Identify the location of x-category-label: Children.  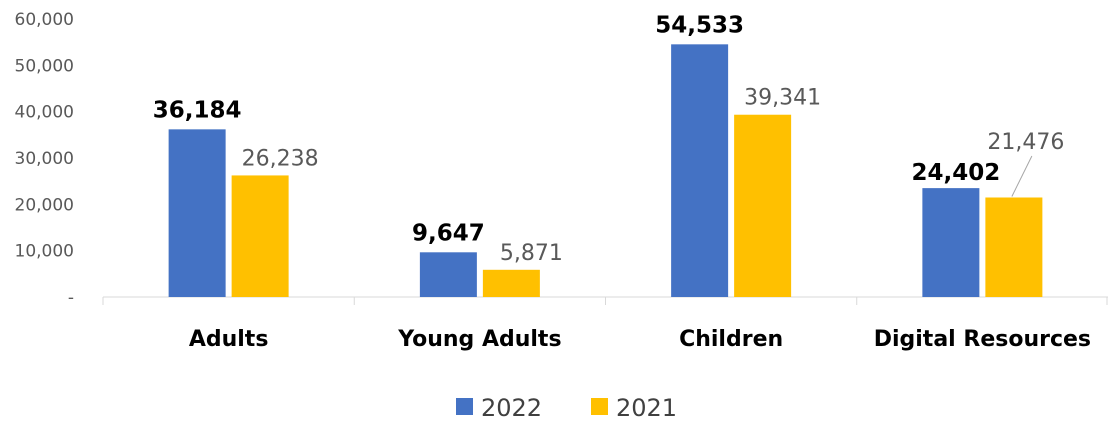
(731, 339).